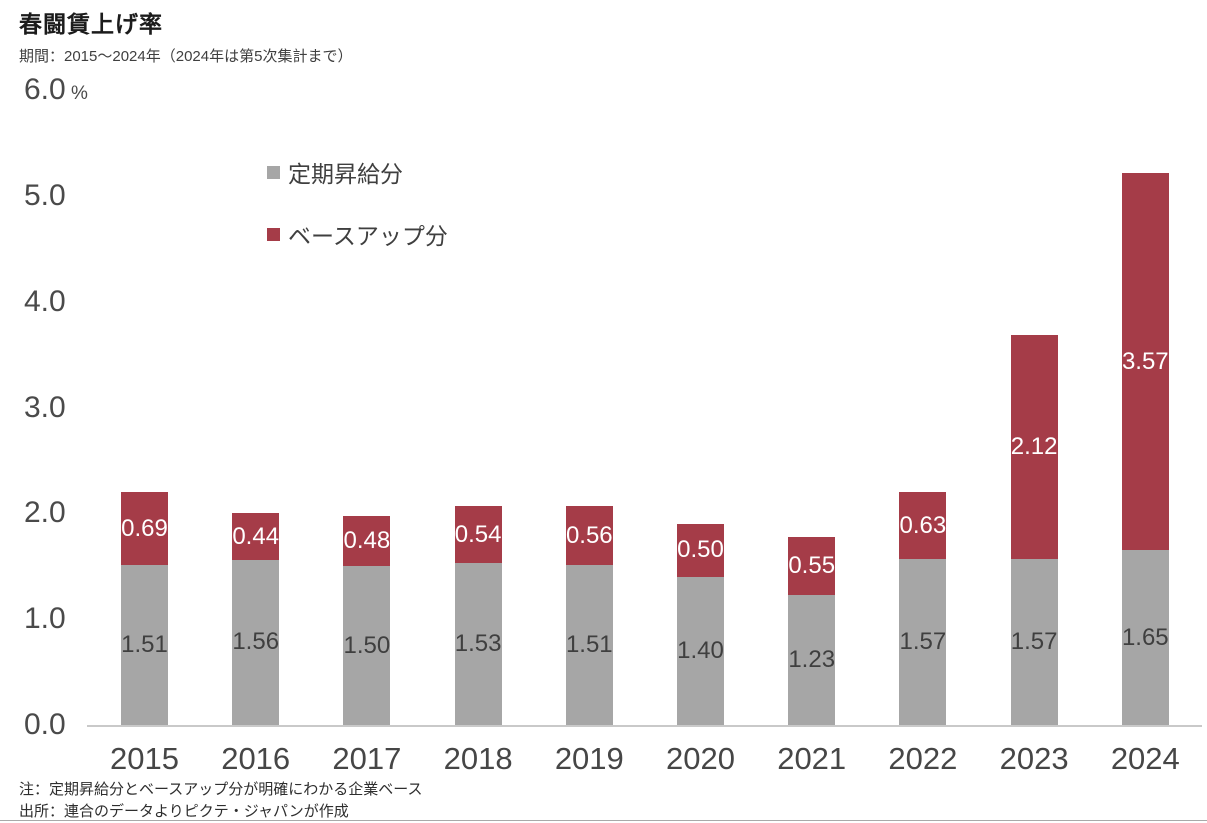 The width and height of the screenshot is (1207, 823). Describe the element at coordinates (221, 789) in the screenshot. I see `footnote: 注：定期昇給分とベースアップ分が明確にわかる企業ベース` at that location.